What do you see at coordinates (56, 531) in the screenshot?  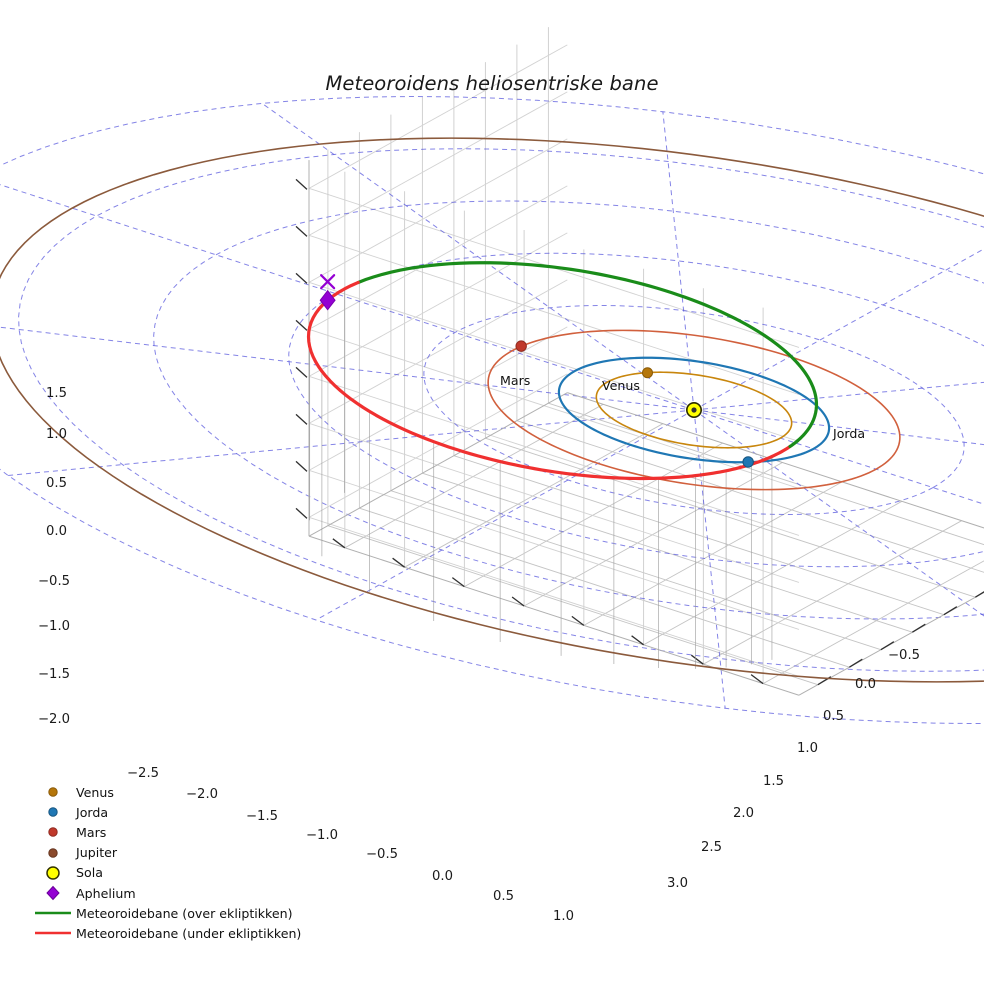 I see `z-tick-label: 0.0` at bounding box center [56, 531].